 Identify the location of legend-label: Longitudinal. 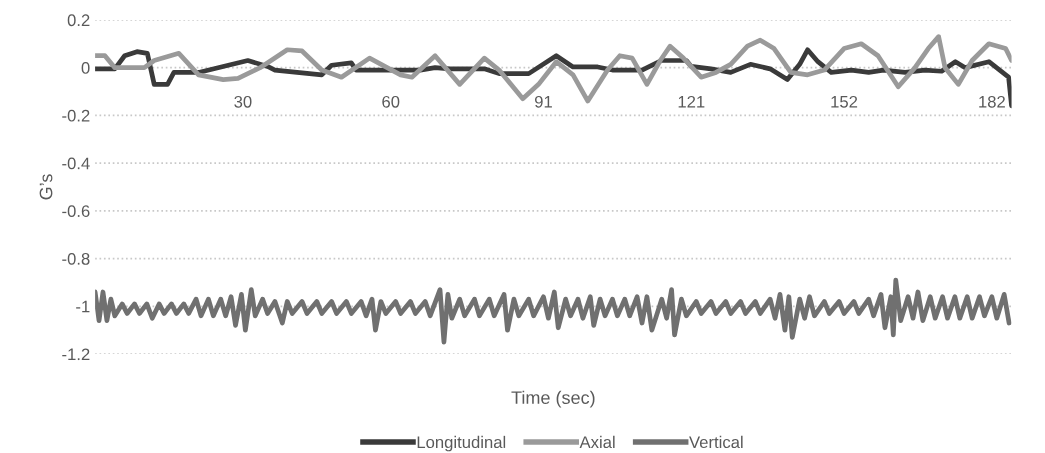
(461, 443).